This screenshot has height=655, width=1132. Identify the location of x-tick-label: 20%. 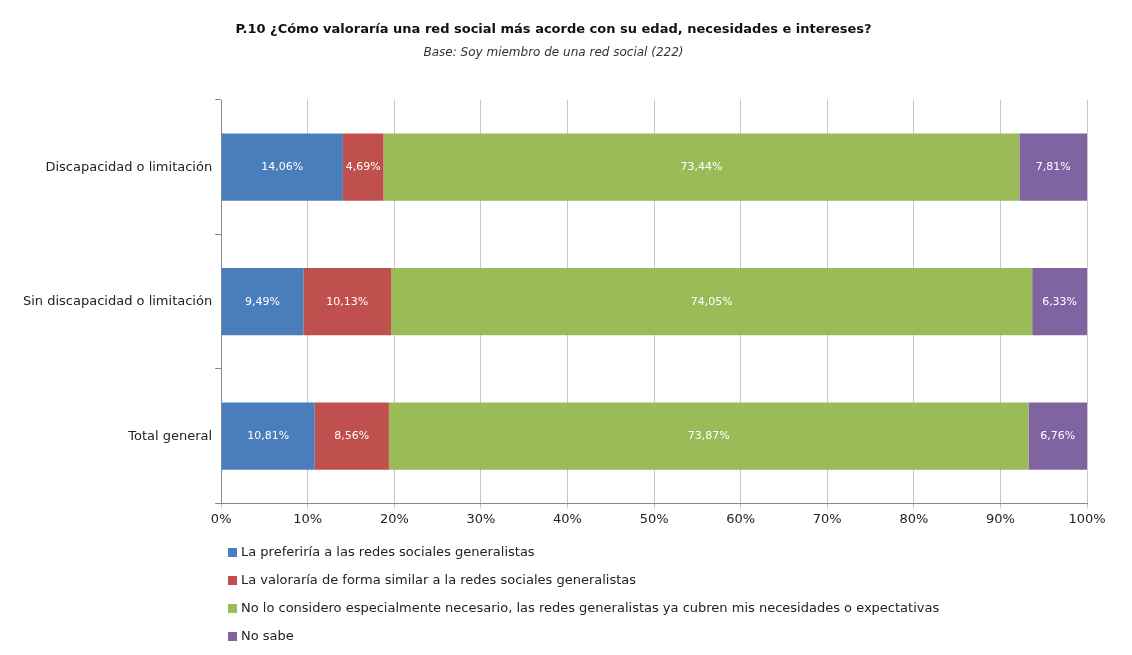
(394, 518).